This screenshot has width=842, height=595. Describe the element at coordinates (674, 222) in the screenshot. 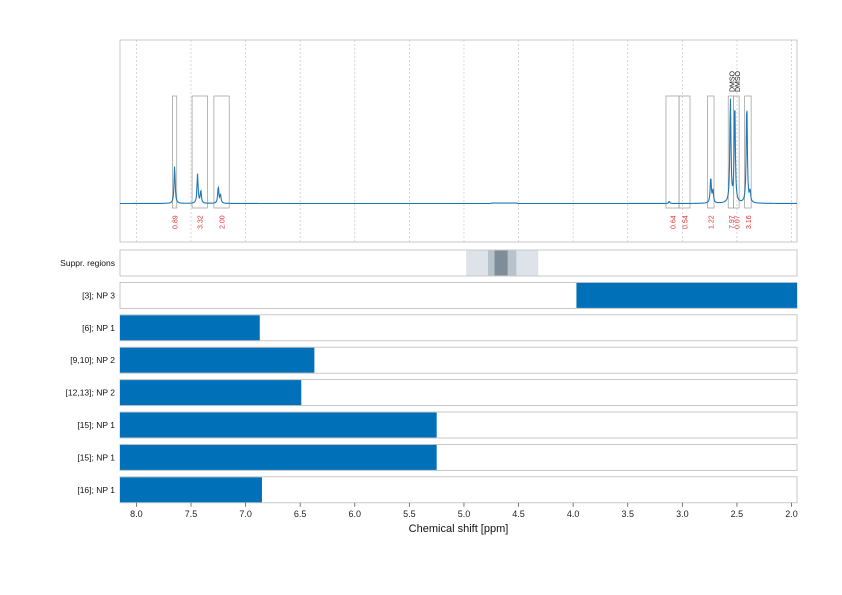

I see `integration-label-3: 0.64` at that location.